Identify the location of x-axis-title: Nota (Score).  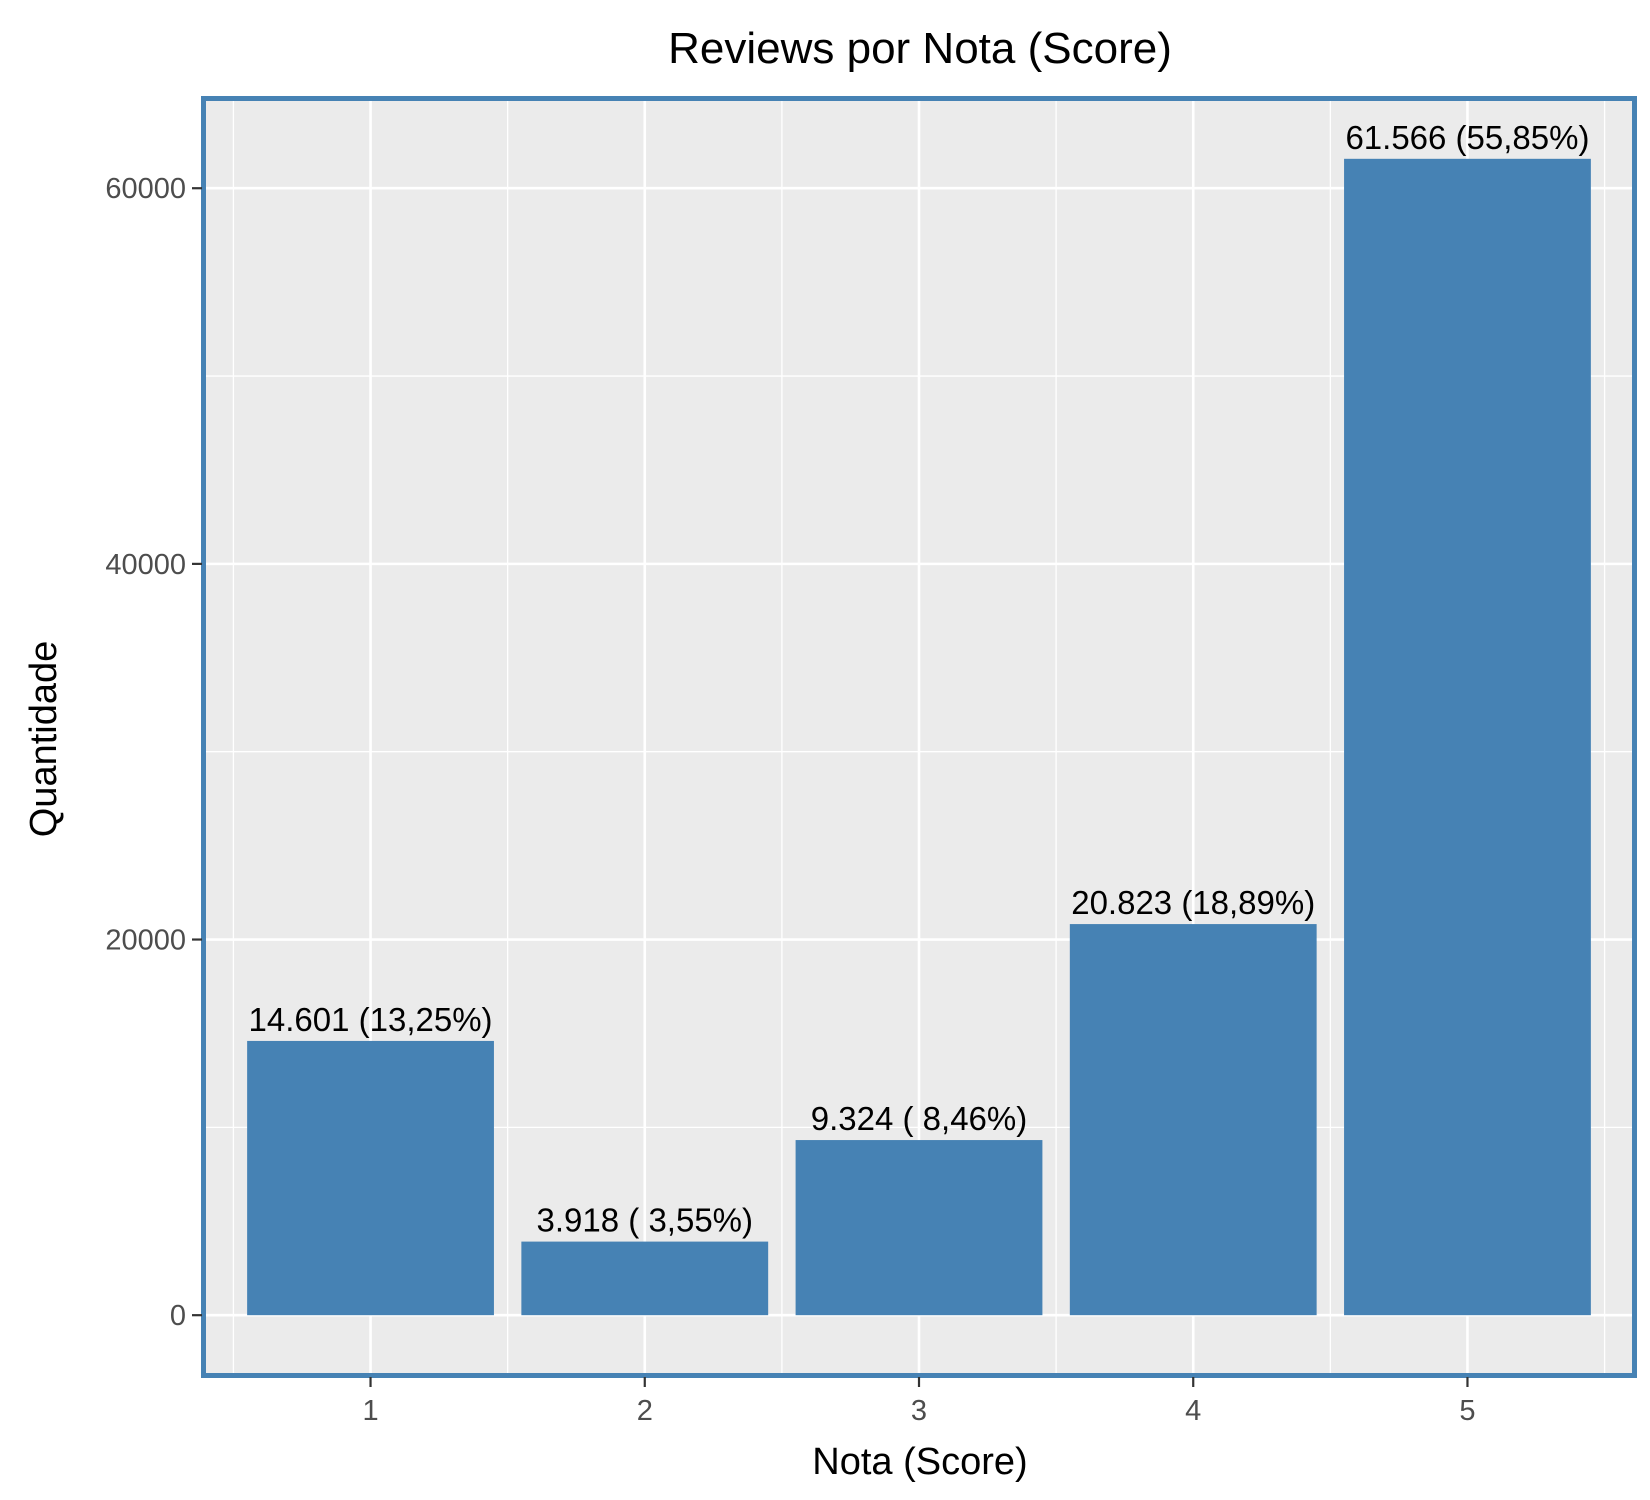
(919, 1462).